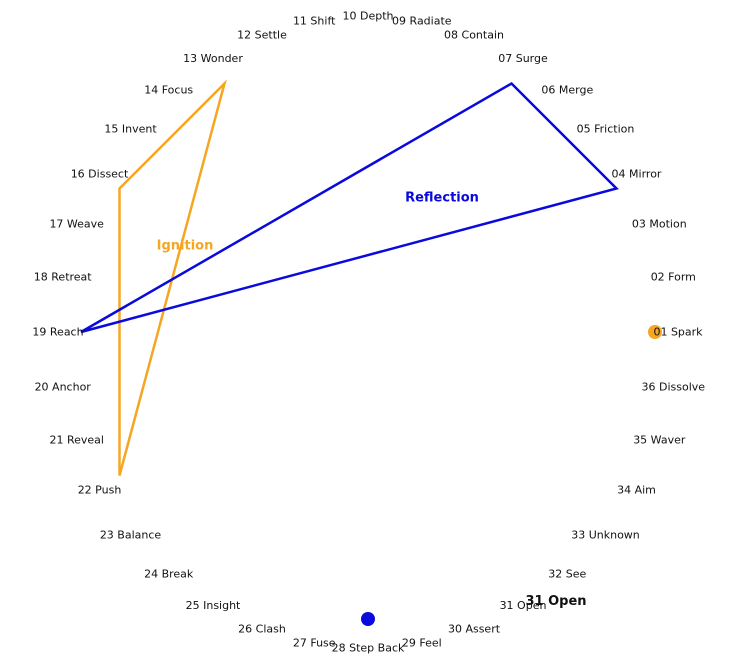 The image size is (730, 656). I want to click on node-label-32: 32 See, so click(567, 574).